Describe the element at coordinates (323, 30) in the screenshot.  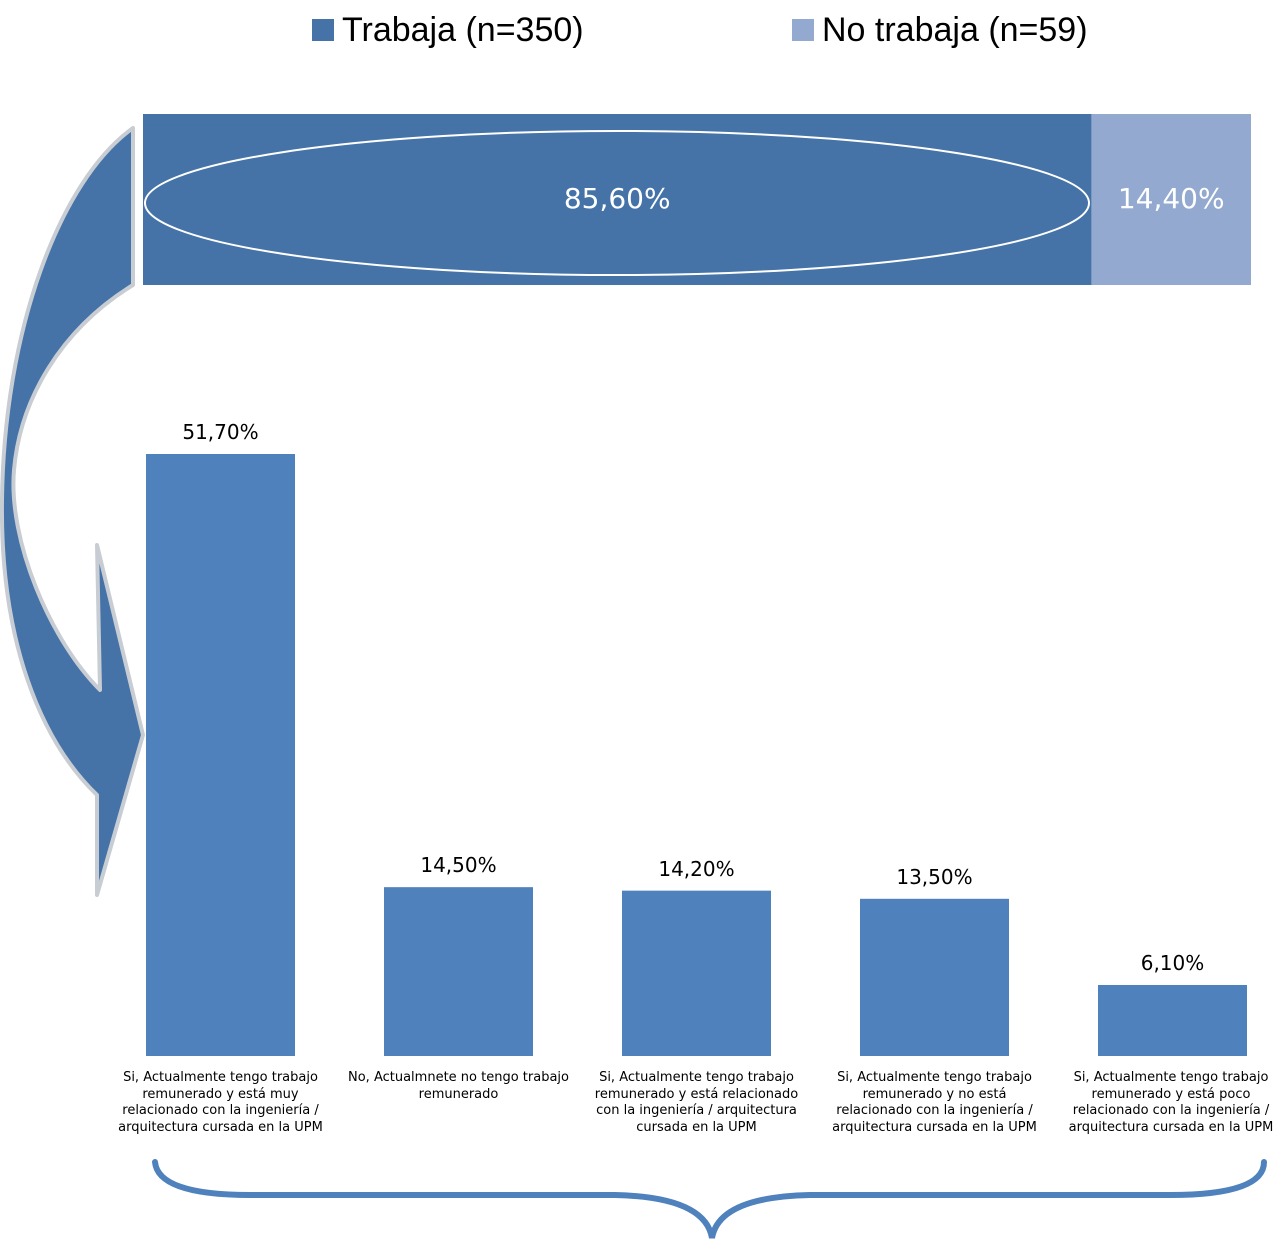
I see `legend-swatch-trabaja` at that location.